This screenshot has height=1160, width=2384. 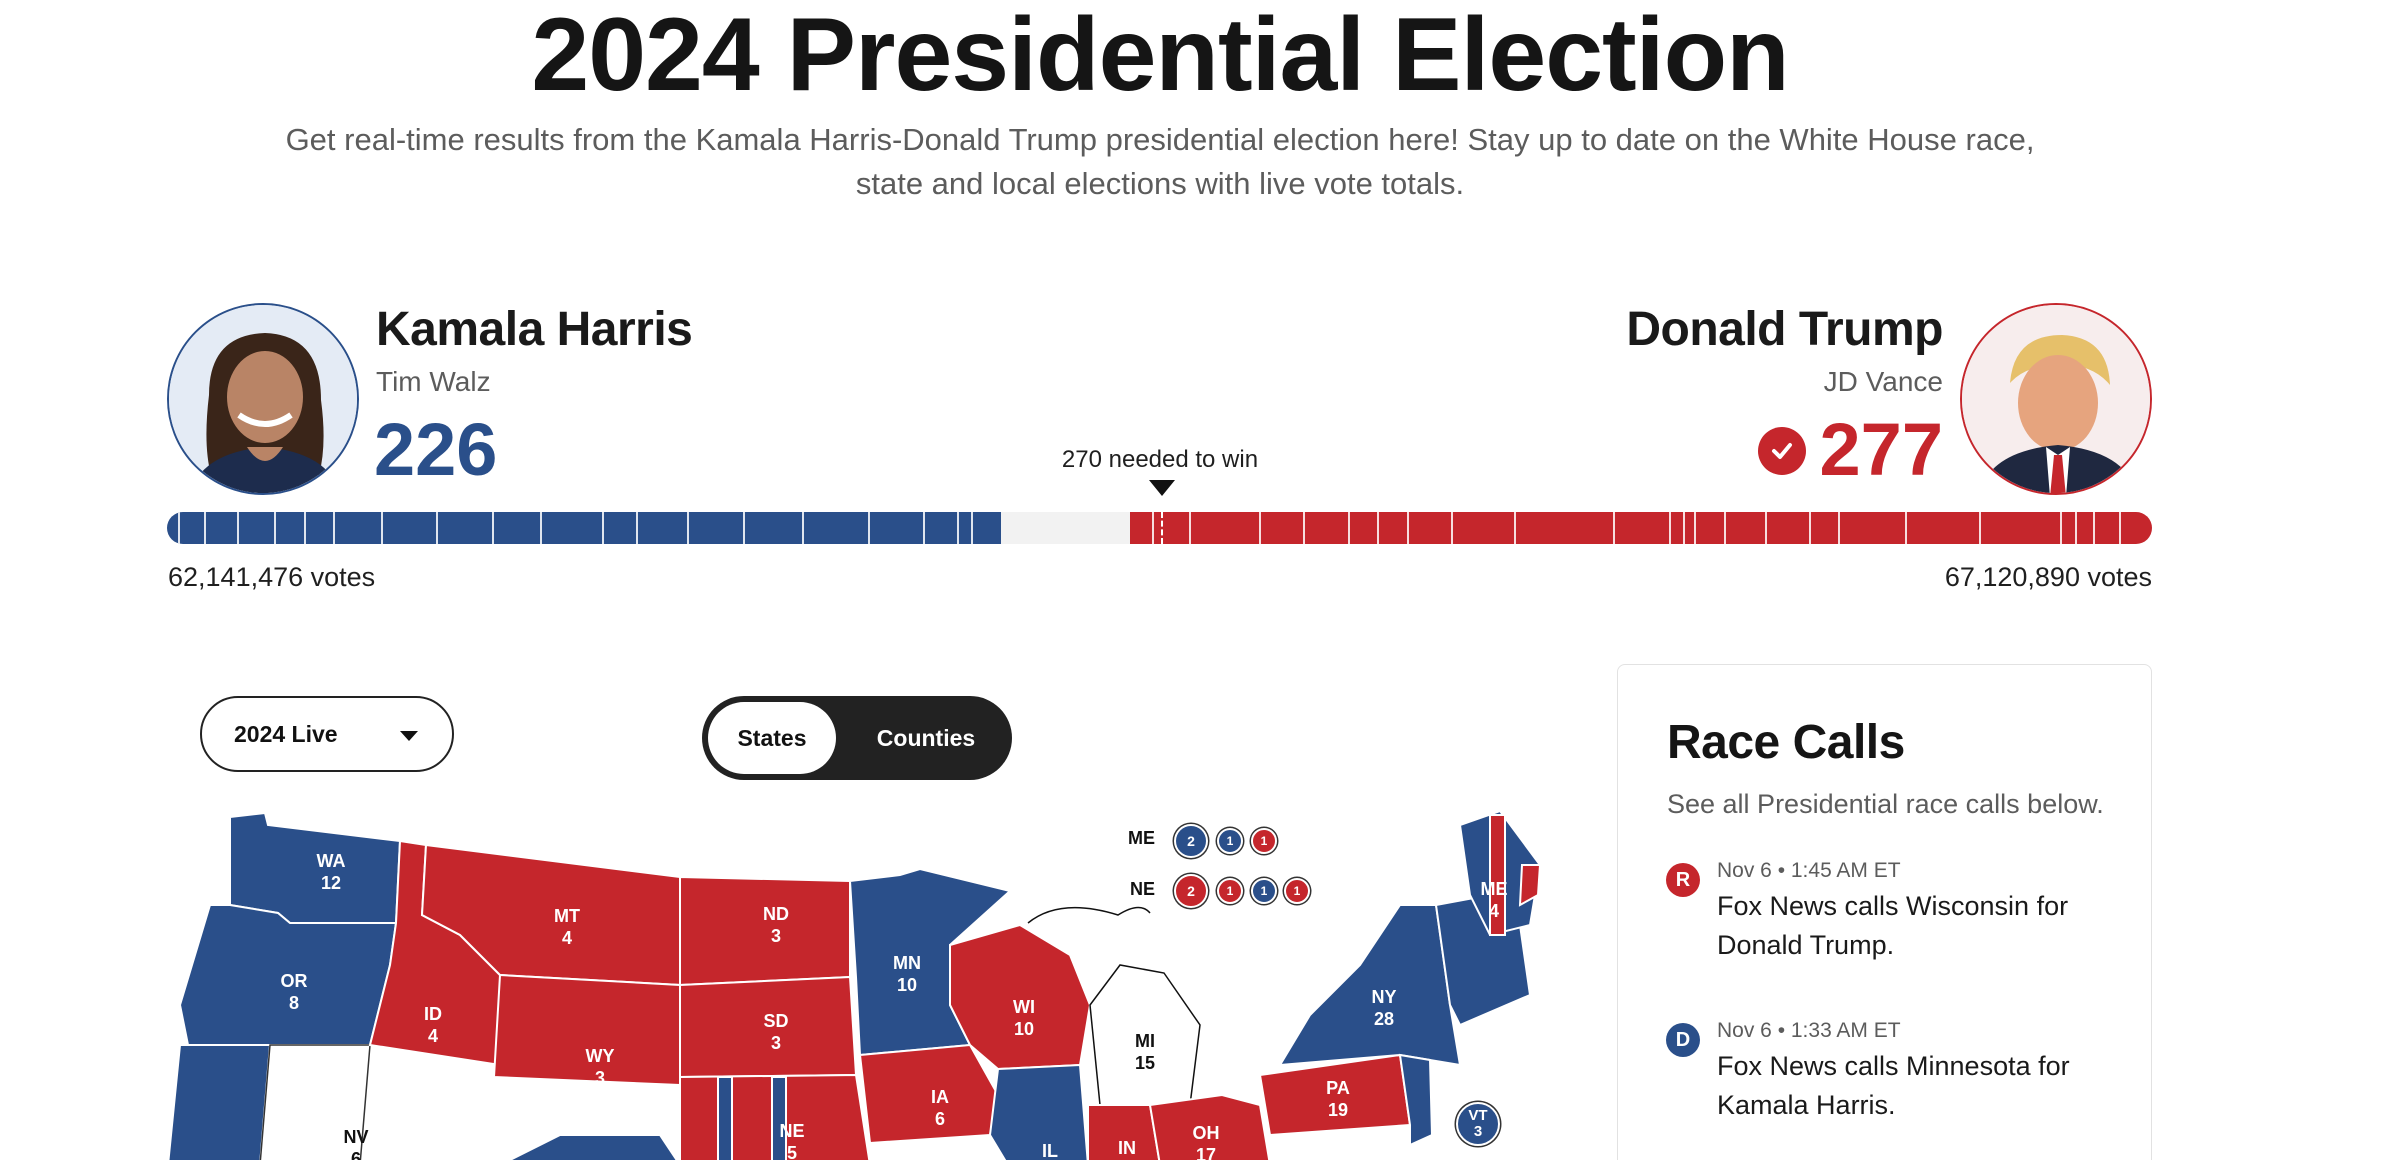 I want to click on label-mt: MT, so click(x=567, y=916).